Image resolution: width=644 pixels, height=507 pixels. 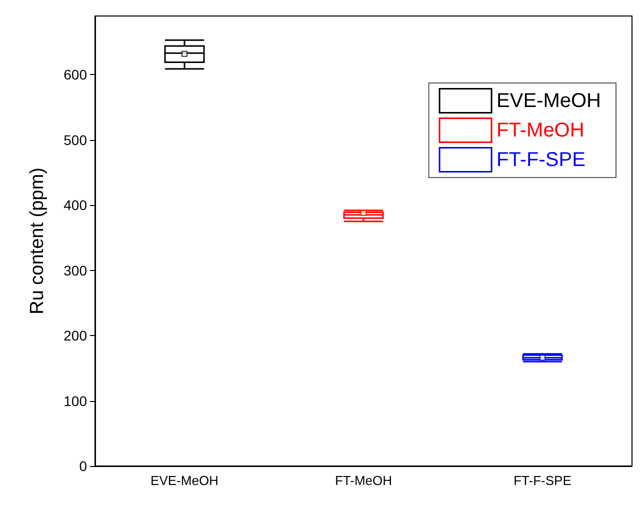 What do you see at coordinates (76, 205) in the screenshot?
I see `y-tick-label: 400` at bounding box center [76, 205].